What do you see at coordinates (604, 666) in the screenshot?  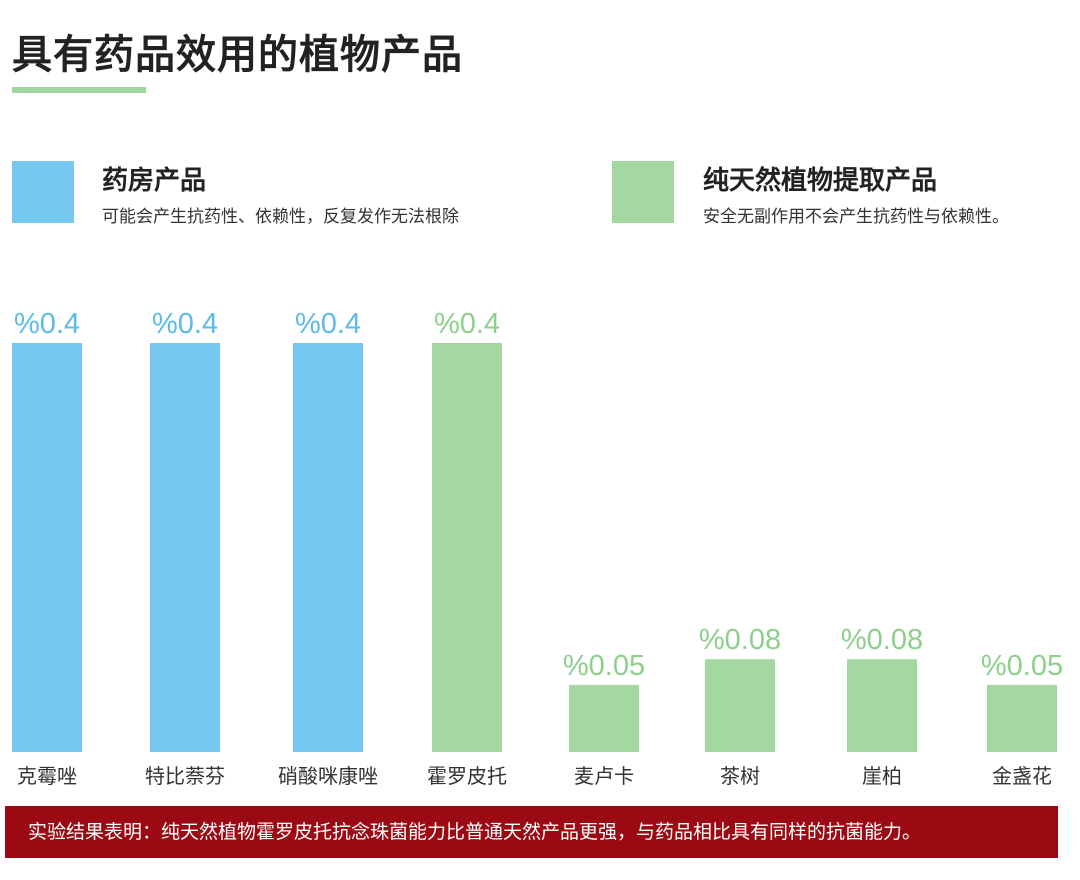 I see `value-label-4: %0.05` at bounding box center [604, 666].